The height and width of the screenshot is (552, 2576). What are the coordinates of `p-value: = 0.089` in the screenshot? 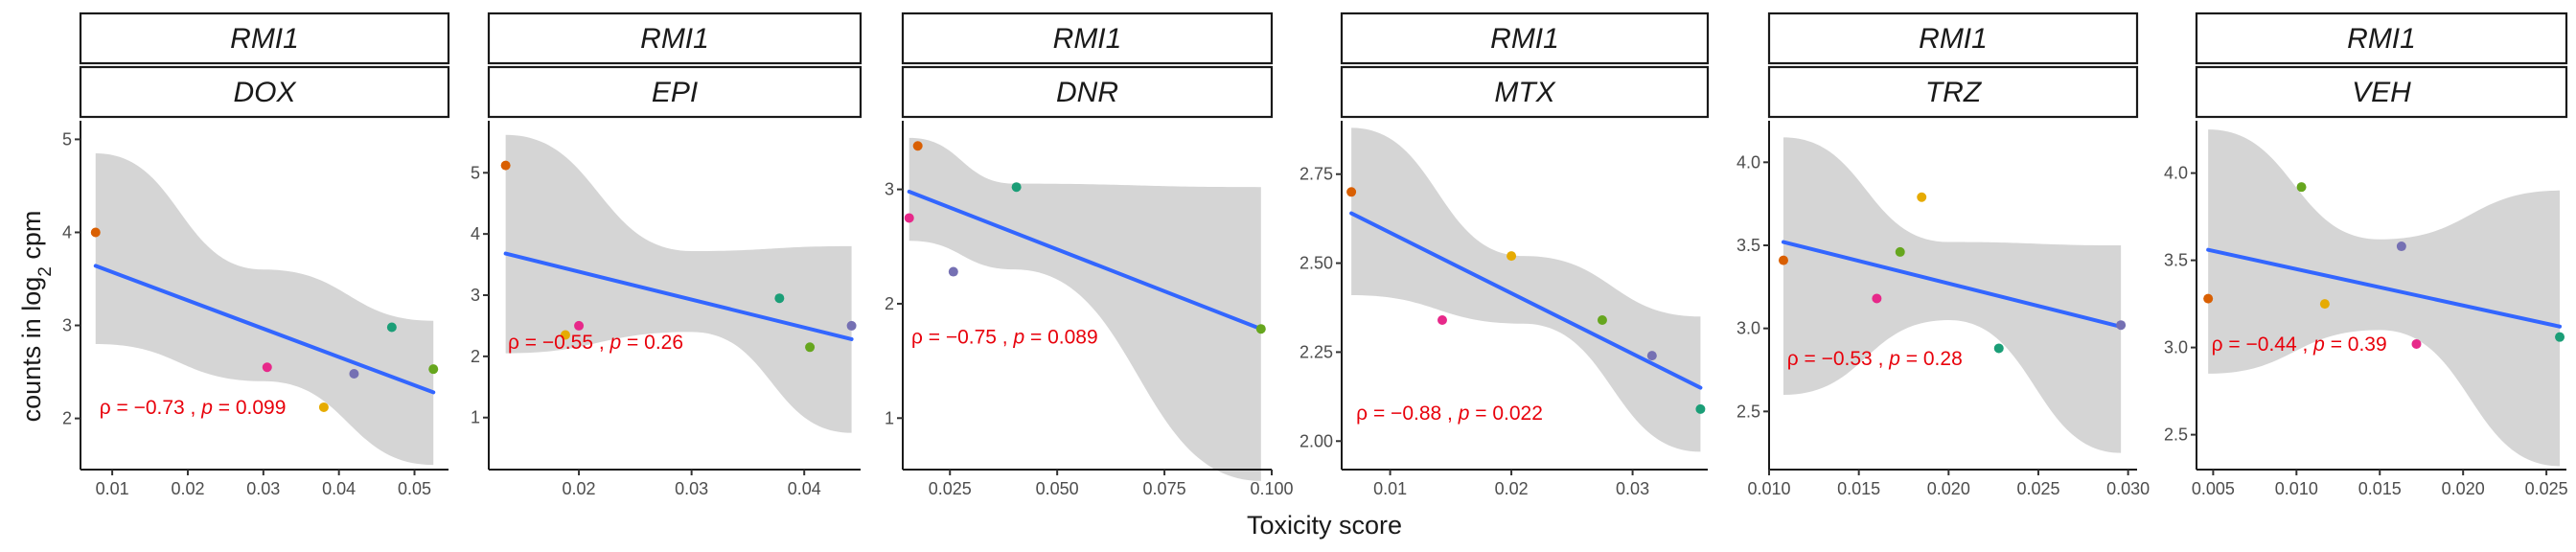 It's located at (1061, 338).